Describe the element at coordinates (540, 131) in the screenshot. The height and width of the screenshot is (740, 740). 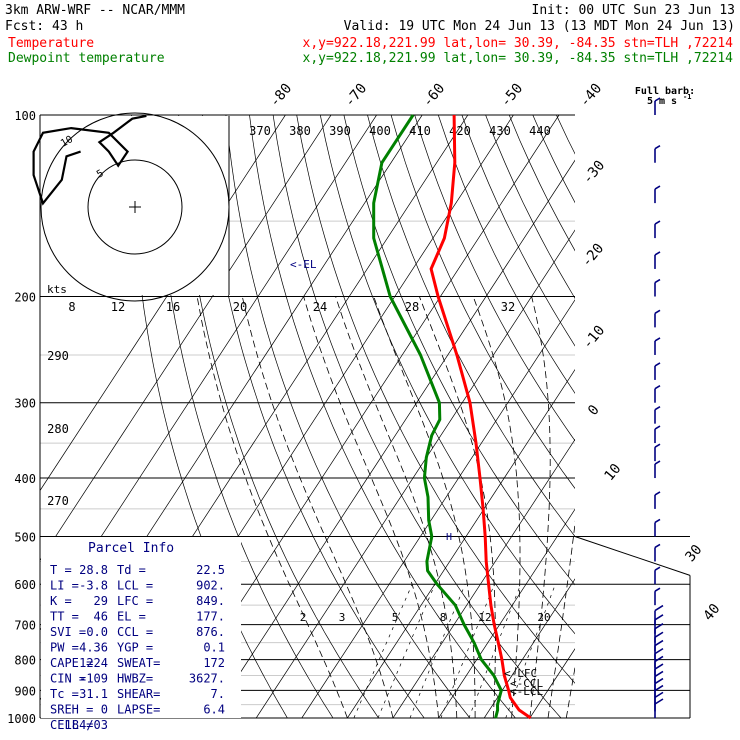
I see `theta-label-440: 440` at that location.